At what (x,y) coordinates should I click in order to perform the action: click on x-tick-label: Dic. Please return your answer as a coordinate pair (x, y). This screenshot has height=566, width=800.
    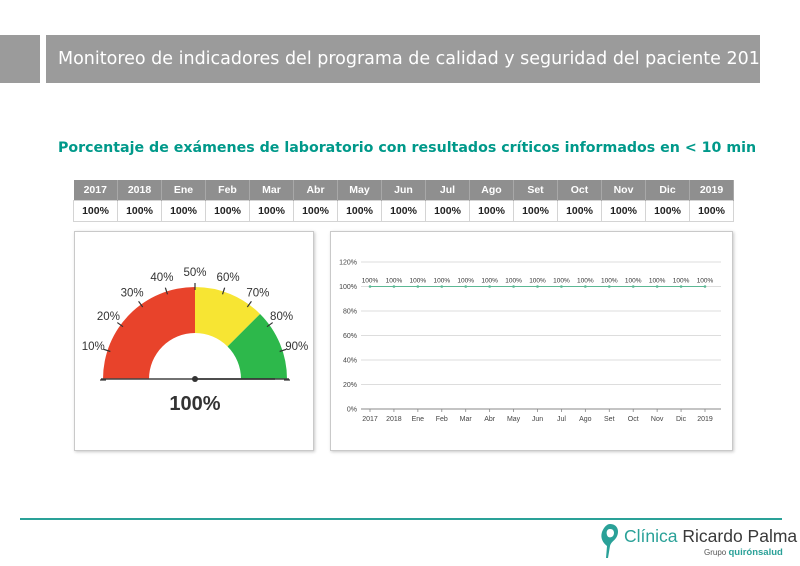
    Looking at the image, I should click on (681, 419).